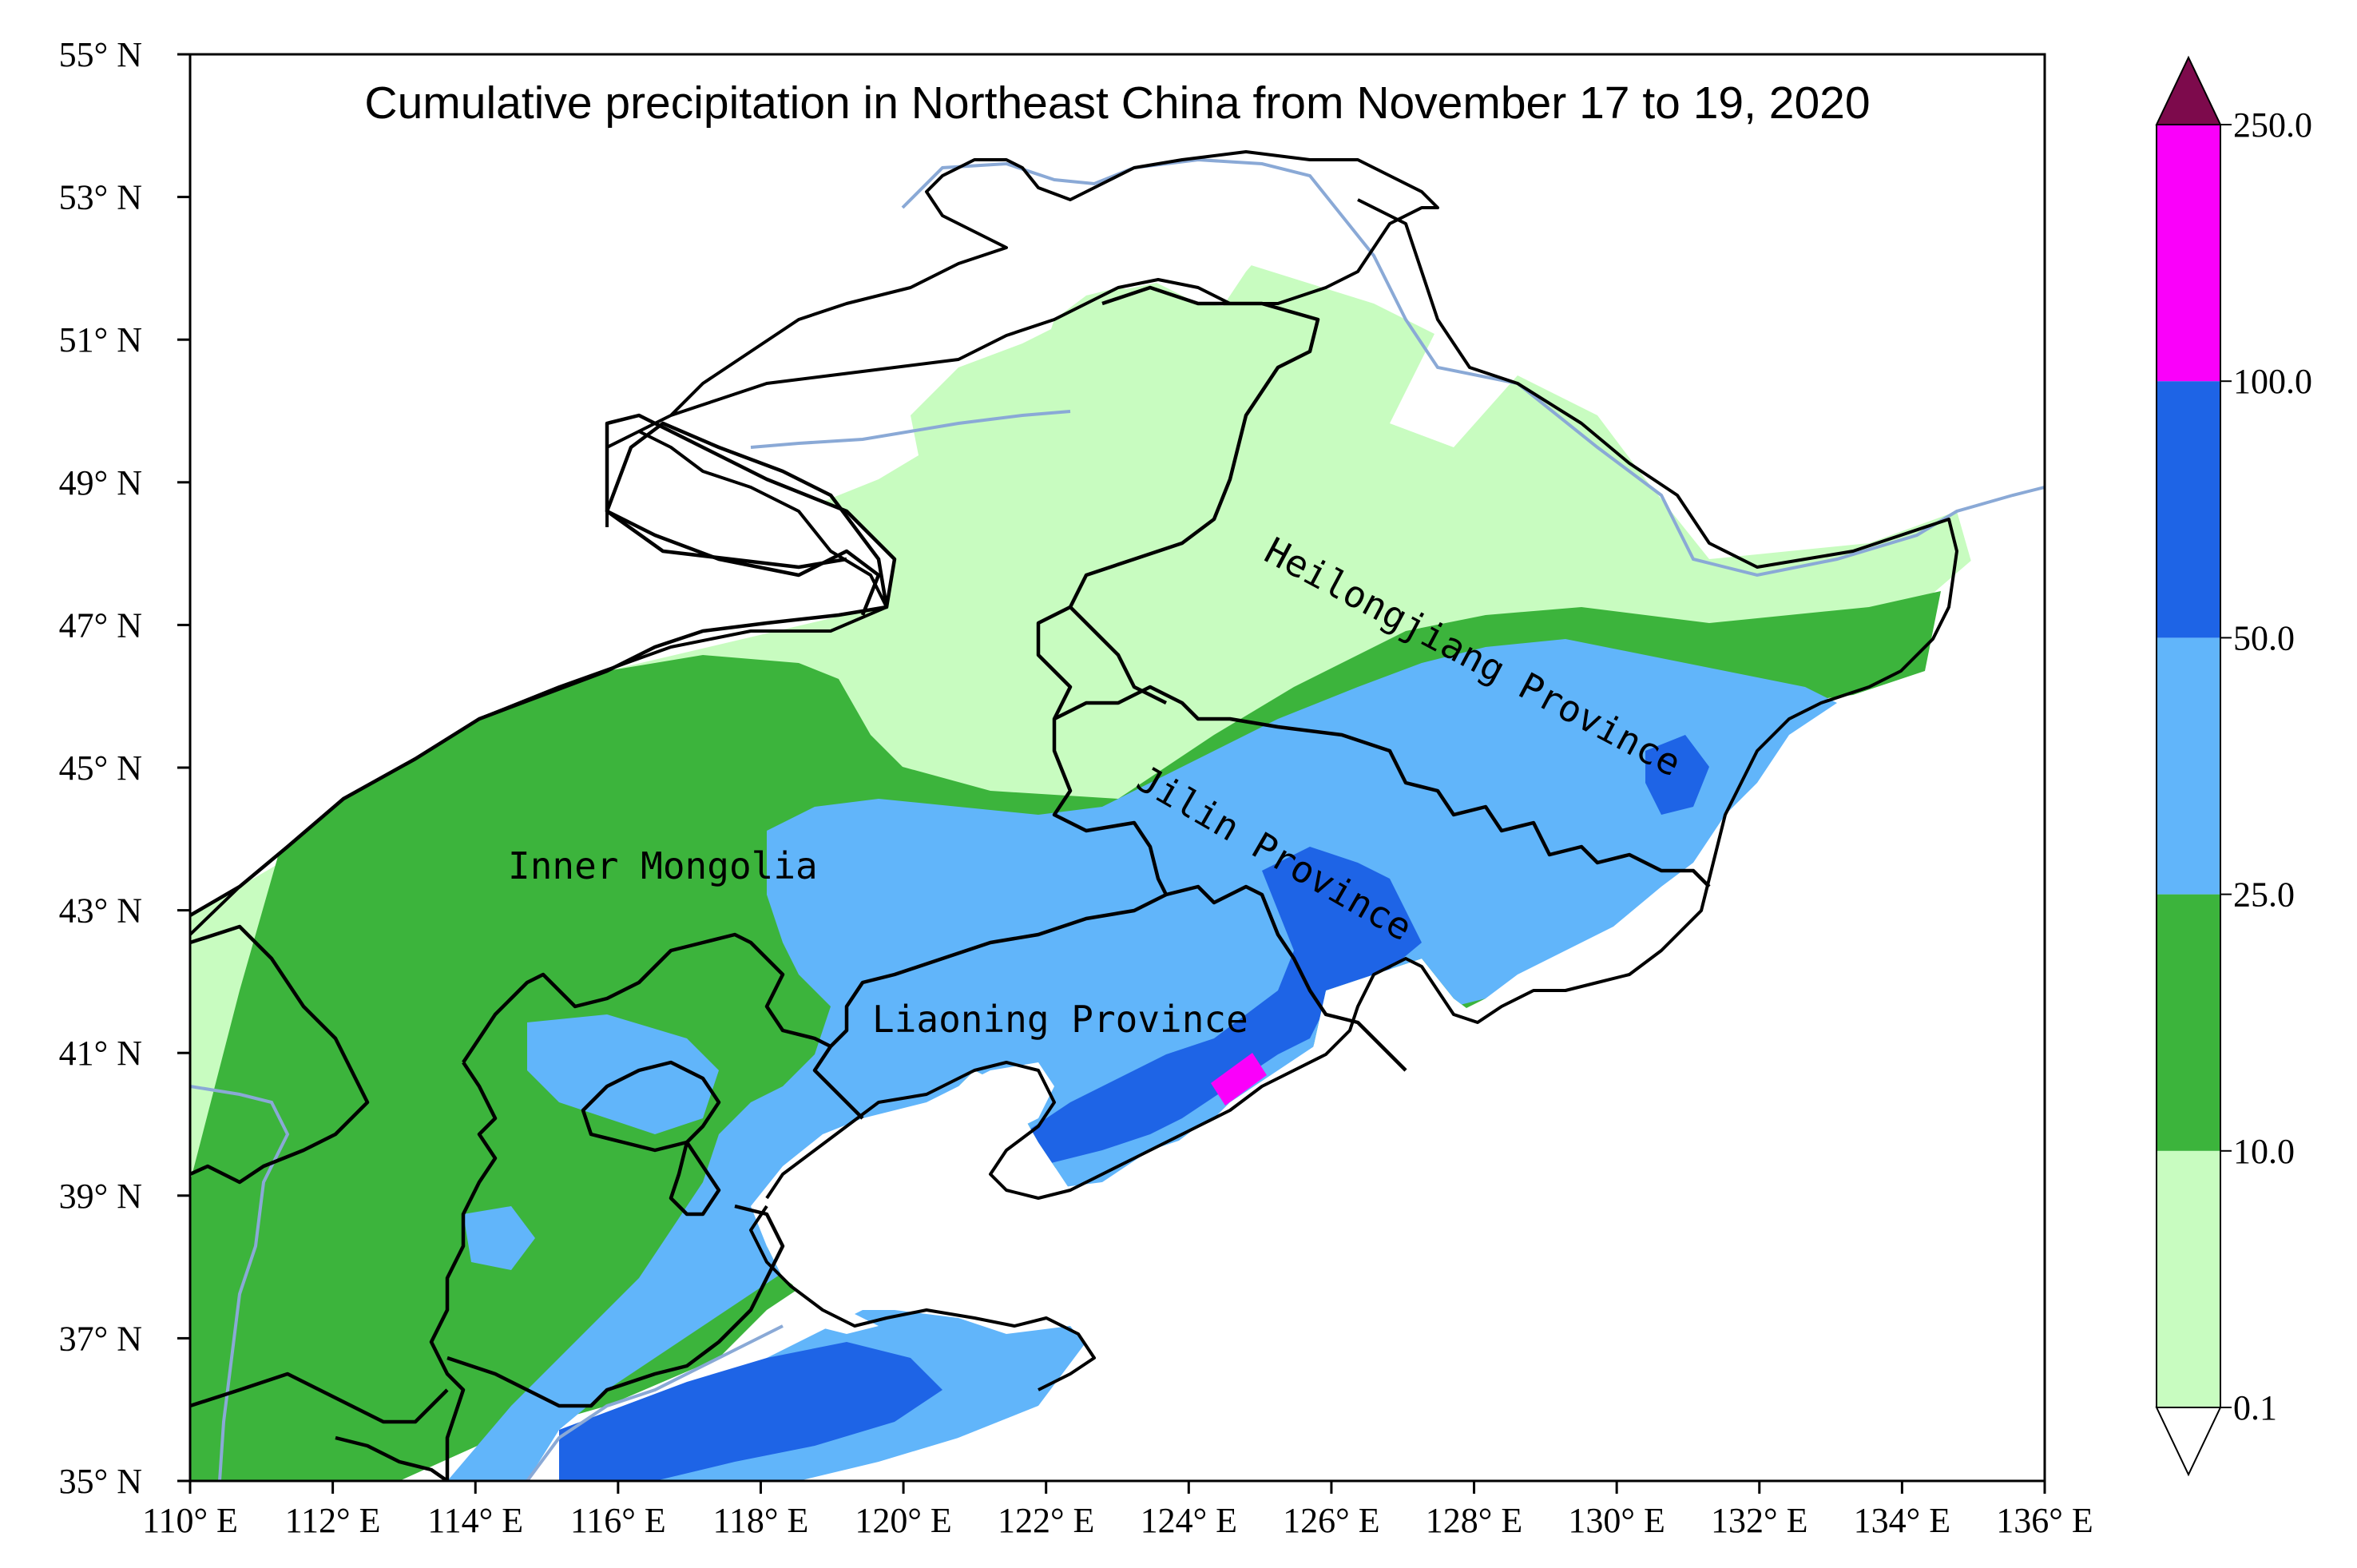  I want to click on lat-tick-label: 53° N, so click(100, 197).